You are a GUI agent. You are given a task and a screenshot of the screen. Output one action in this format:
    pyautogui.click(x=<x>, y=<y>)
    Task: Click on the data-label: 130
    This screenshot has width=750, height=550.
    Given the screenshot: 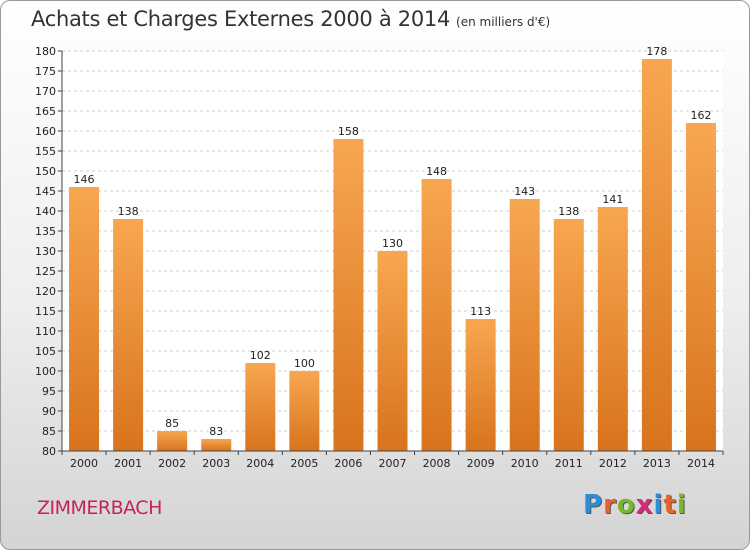 What is the action you would take?
    pyautogui.click(x=392, y=243)
    